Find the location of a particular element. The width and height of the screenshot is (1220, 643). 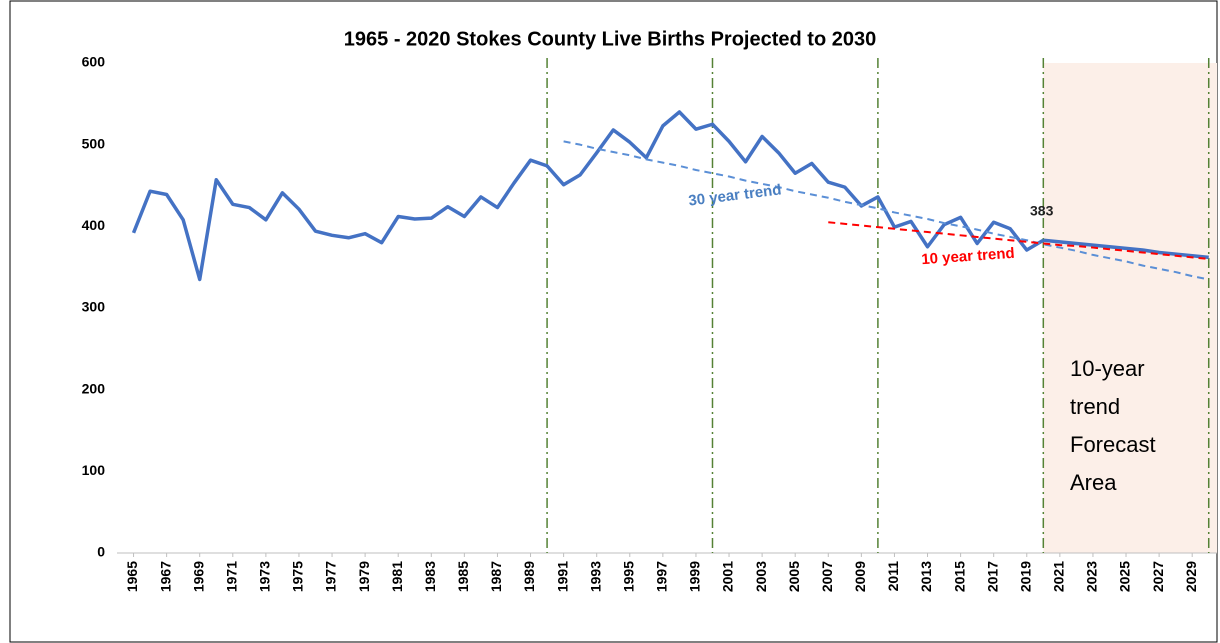

x-tick-label: 1971 is located at coordinates (231, 576).